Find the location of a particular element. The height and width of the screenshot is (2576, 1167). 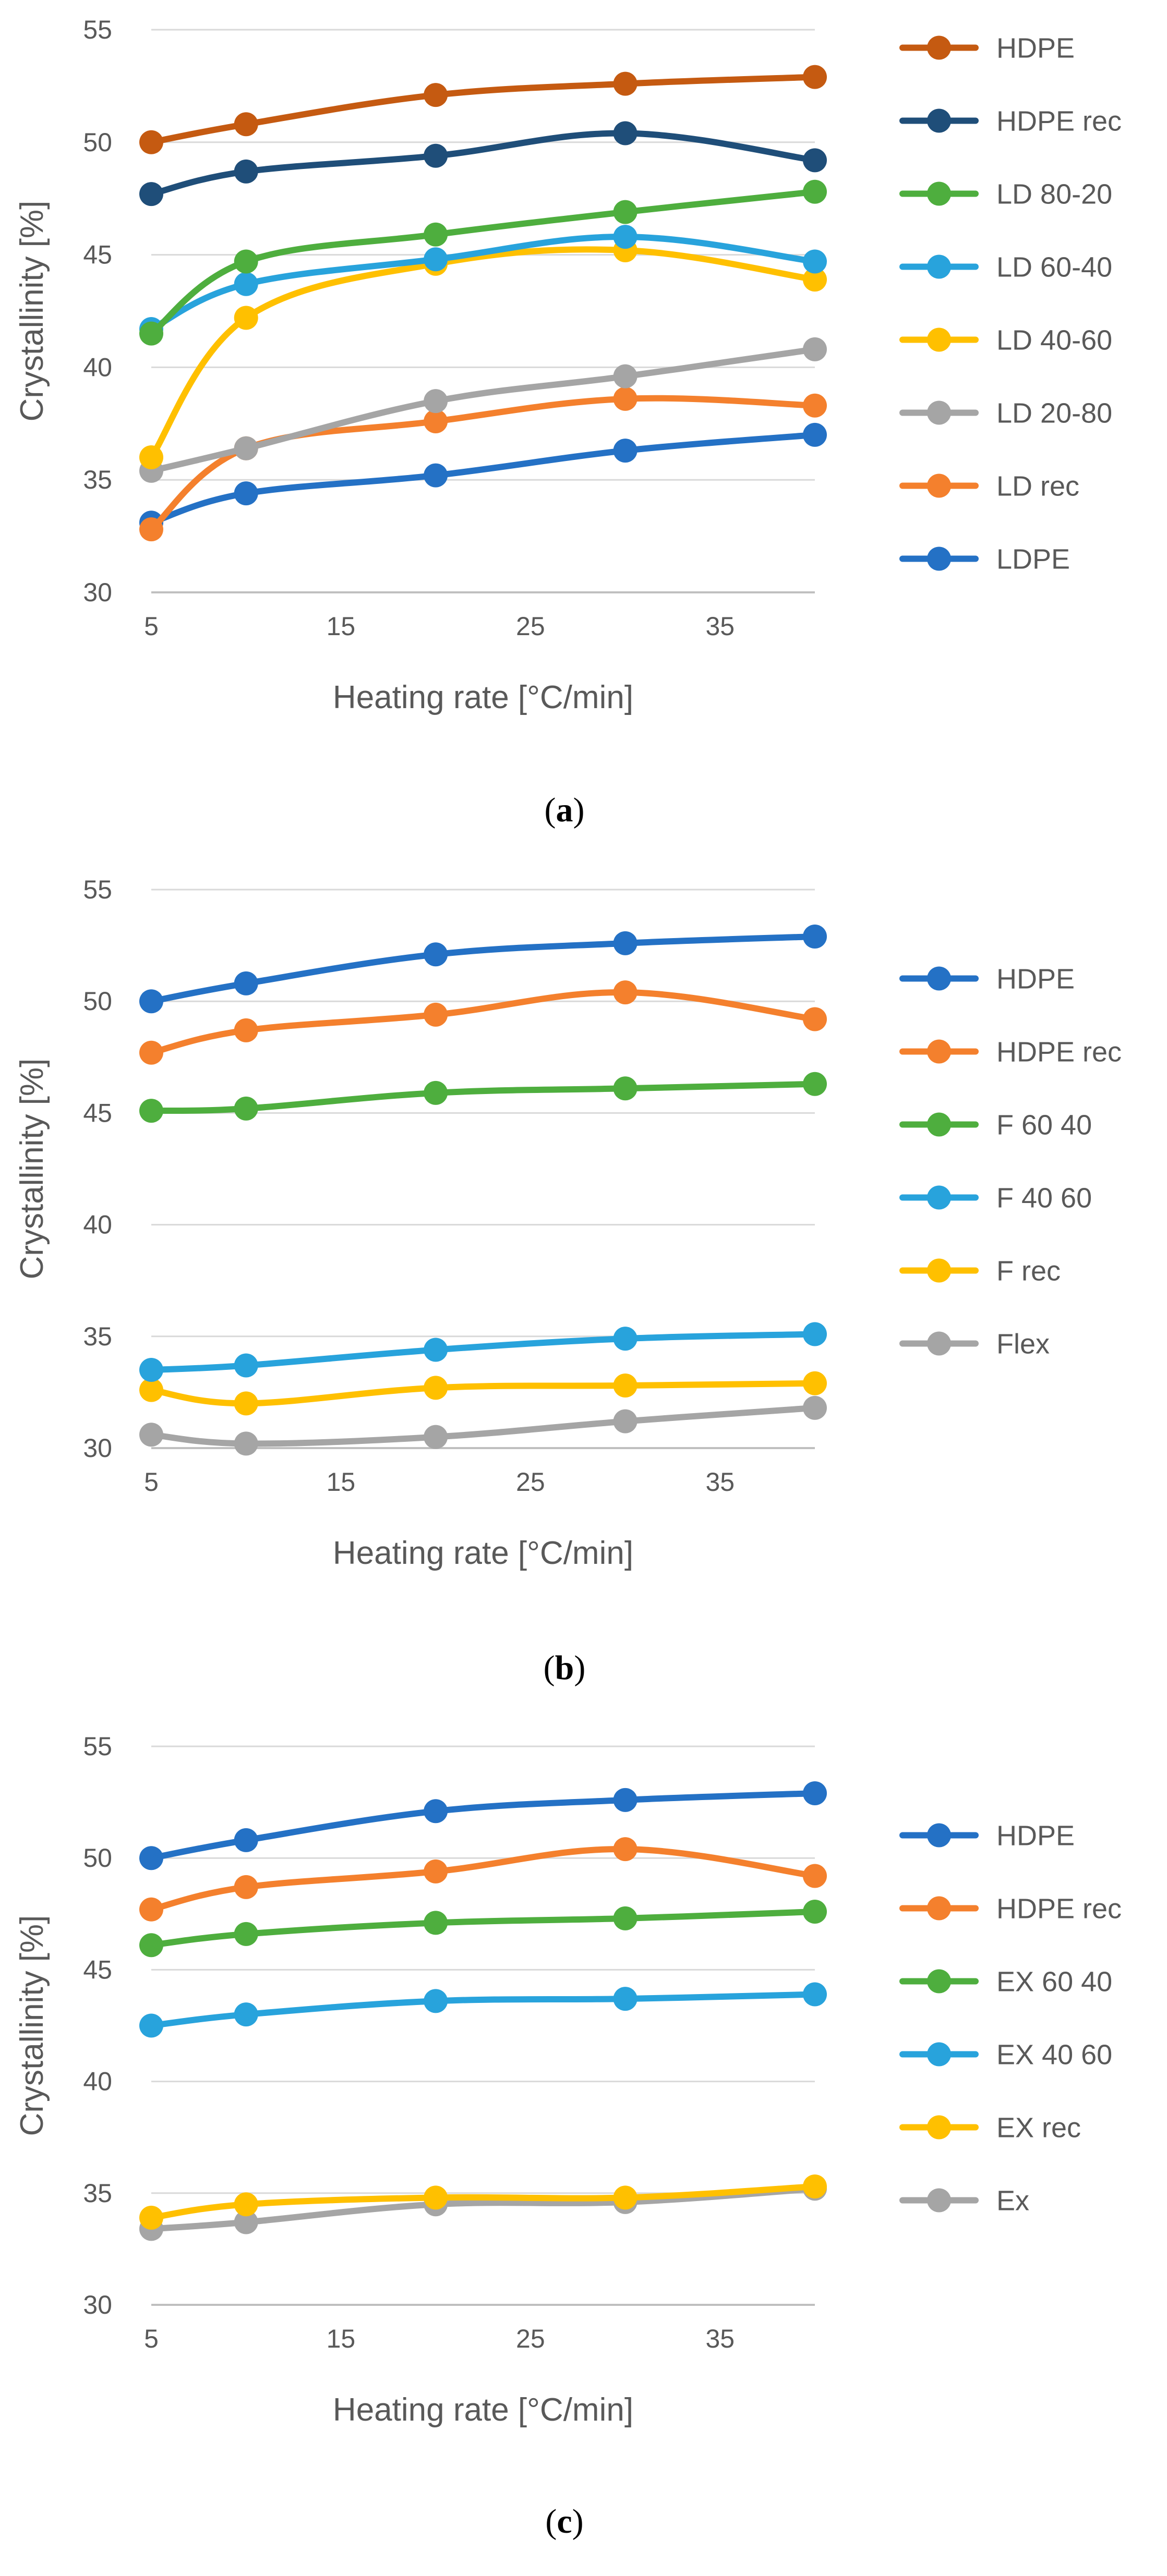

legend-item: LD 20-80 is located at coordinates (1005, 413).